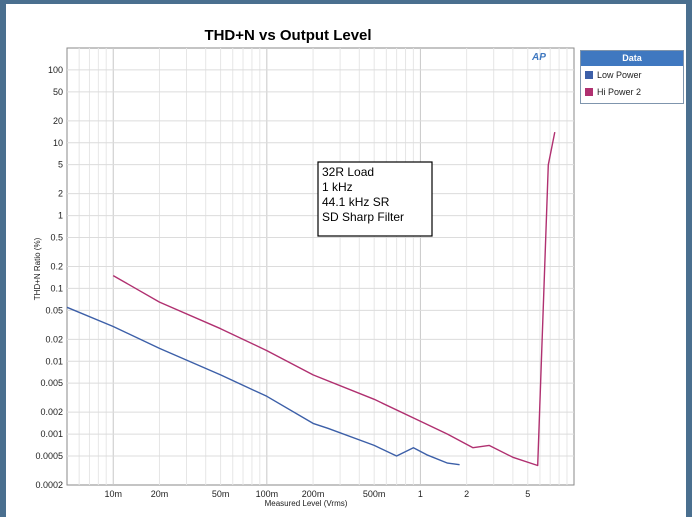 This screenshot has height=517, width=692. Describe the element at coordinates (539, 57) in the screenshot. I see `ap-logo-icon: AP` at that location.